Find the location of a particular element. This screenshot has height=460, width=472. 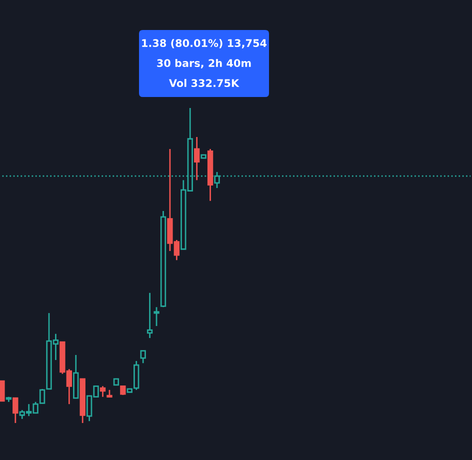

text: Vol 332.75K is located at coordinates (204, 83).